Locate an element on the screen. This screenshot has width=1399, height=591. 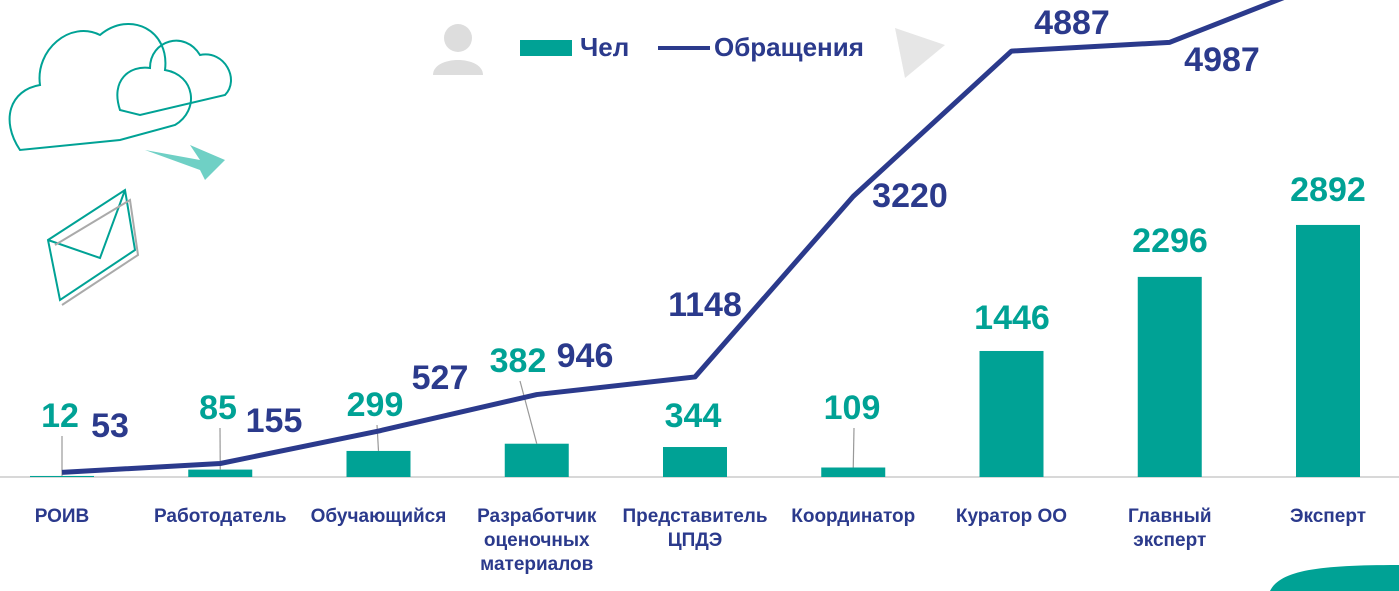
bar-value-label: 2892 is located at coordinates (1328, 190).